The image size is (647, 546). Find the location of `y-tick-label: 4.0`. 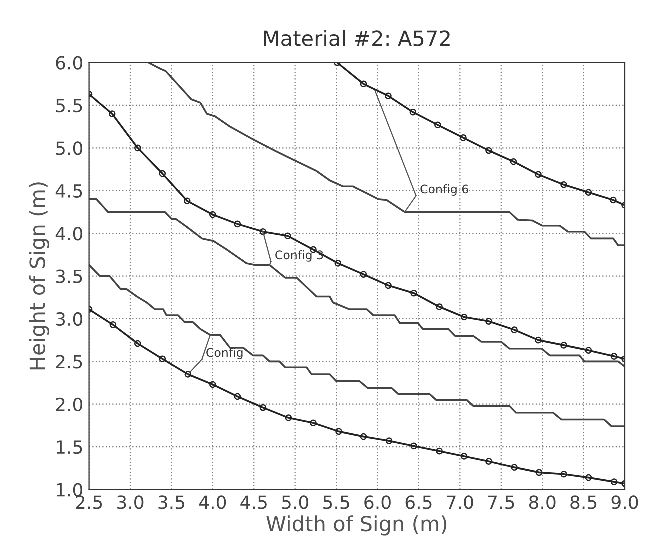

y-tick-label: 4.0 is located at coordinates (69, 234).